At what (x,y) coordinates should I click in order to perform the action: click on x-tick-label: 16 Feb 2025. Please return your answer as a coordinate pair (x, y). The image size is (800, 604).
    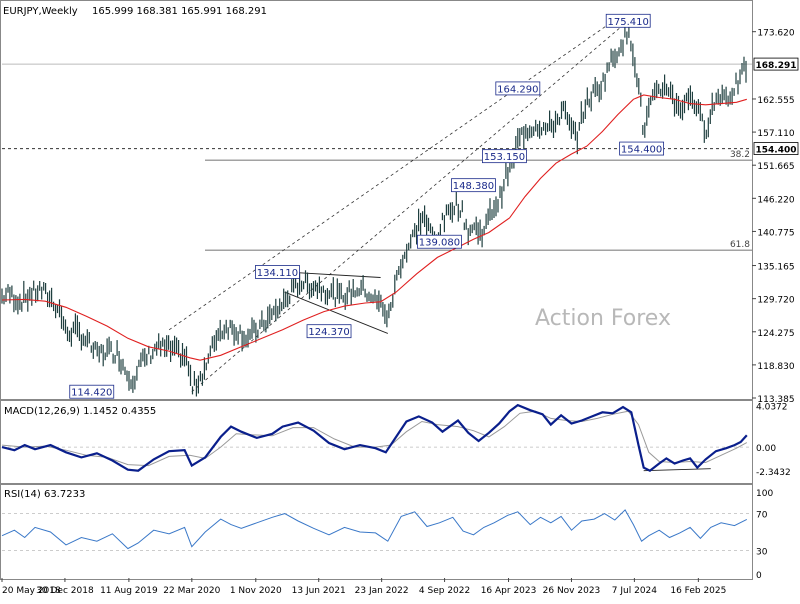
    Looking at the image, I should click on (698, 591).